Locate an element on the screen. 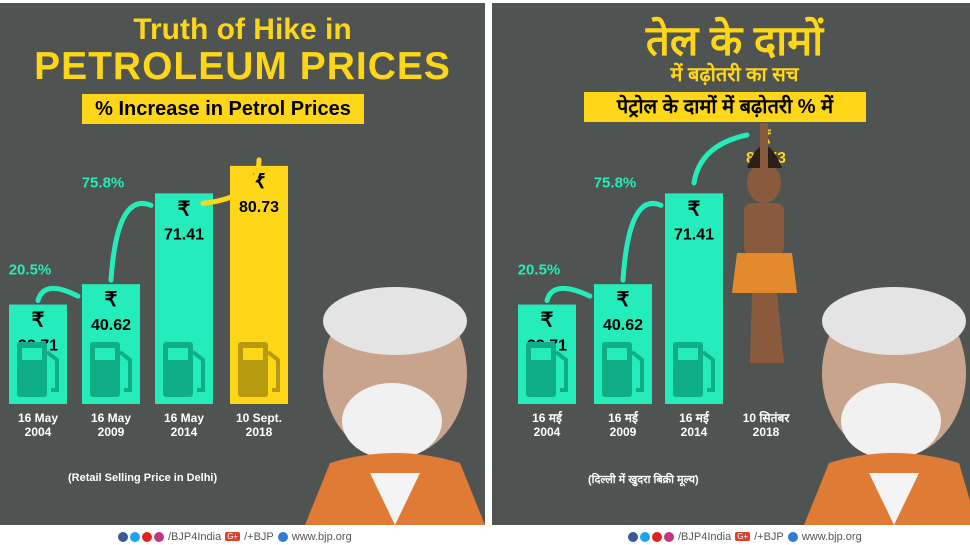 The image size is (970, 545). leader-portrait-left is located at coordinates (395, 406).